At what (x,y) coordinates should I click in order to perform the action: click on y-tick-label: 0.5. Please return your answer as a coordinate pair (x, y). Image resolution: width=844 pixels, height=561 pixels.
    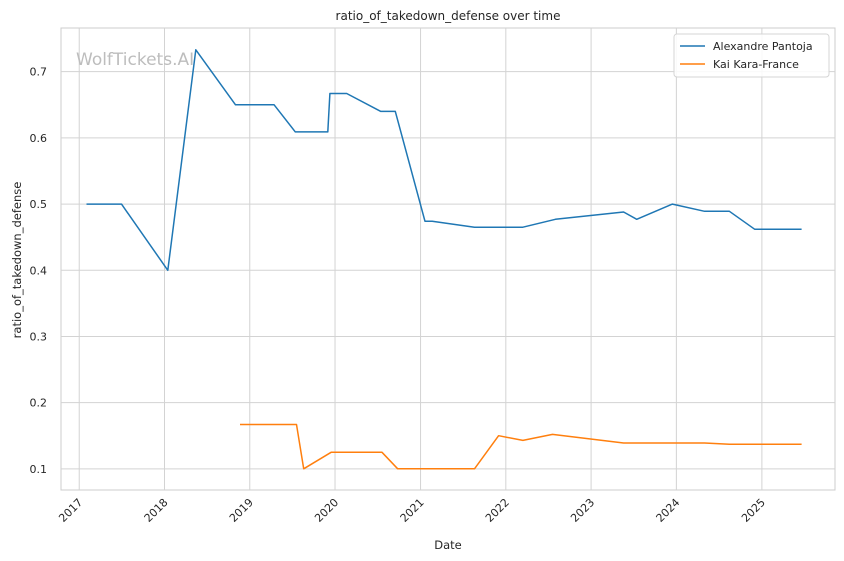
    Looking at the image, I should click on (39, 204).